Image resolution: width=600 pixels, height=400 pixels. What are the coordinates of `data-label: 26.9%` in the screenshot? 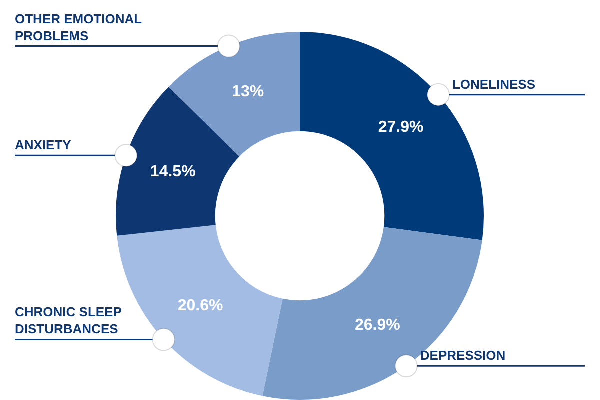 It's located at (377, 325).